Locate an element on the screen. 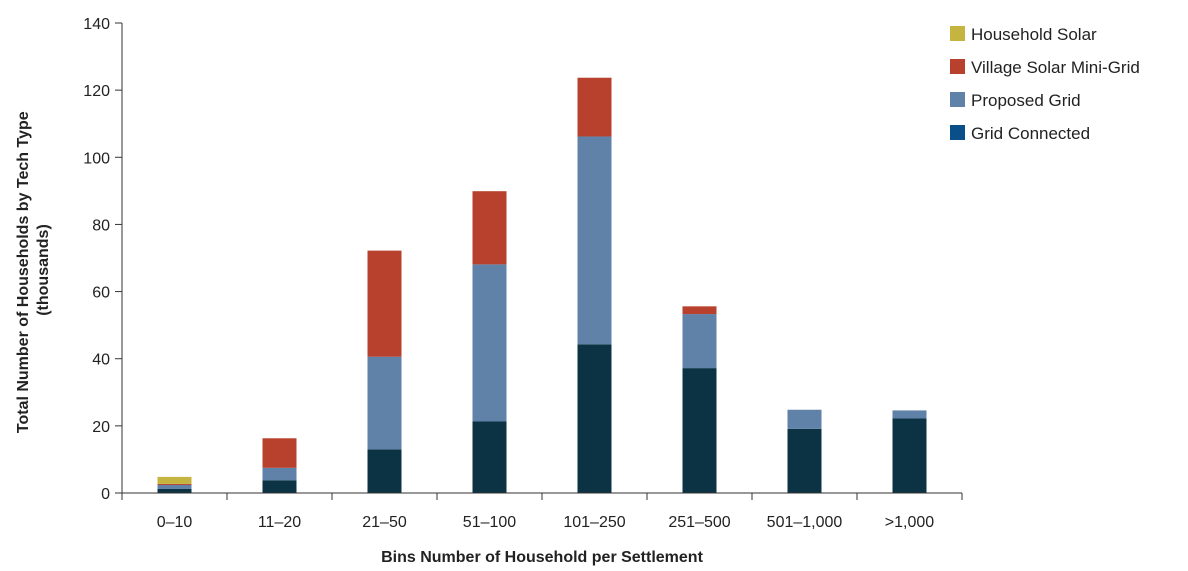 The image size is (1188, 571). y-tick-label: 20 is located at coordinates (101, 427).